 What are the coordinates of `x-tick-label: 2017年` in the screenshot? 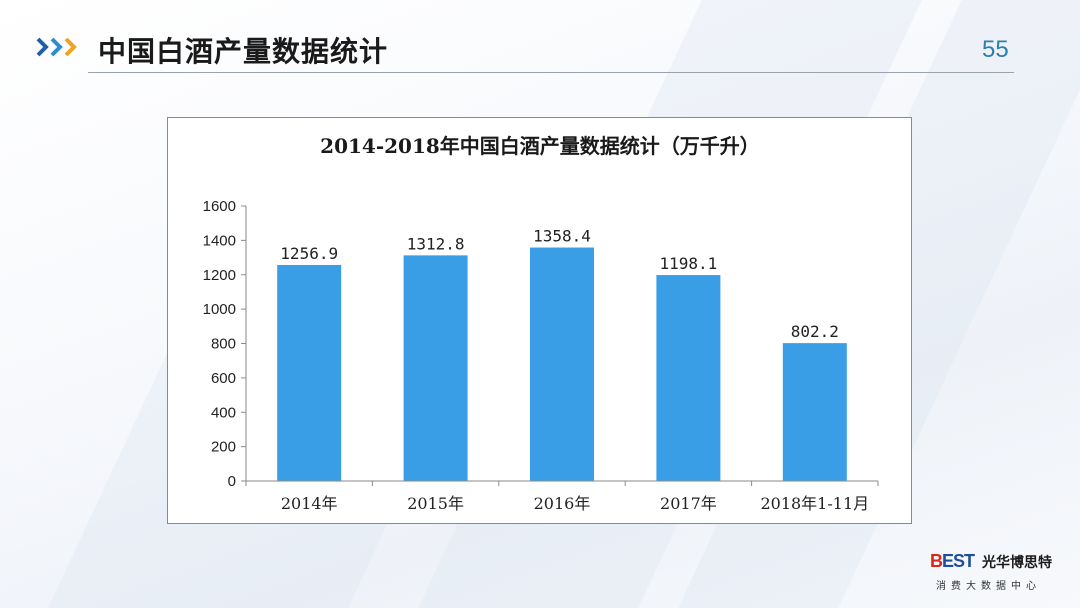 It's located at (688, 503).